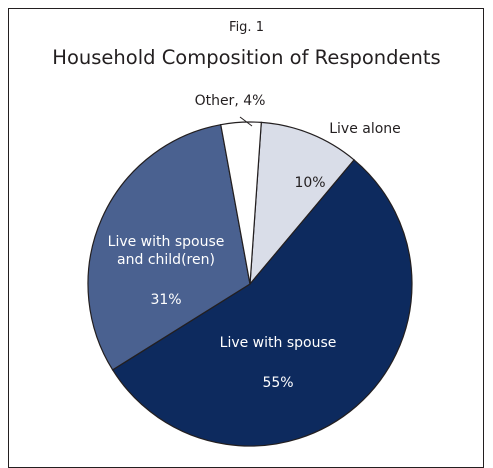 The height and width of the screenshot is (468, 493). What do you see at coordinates (302, 203) in the screenshot?
I see `pie-slice-live-alone` at bounding box center [302, 203].